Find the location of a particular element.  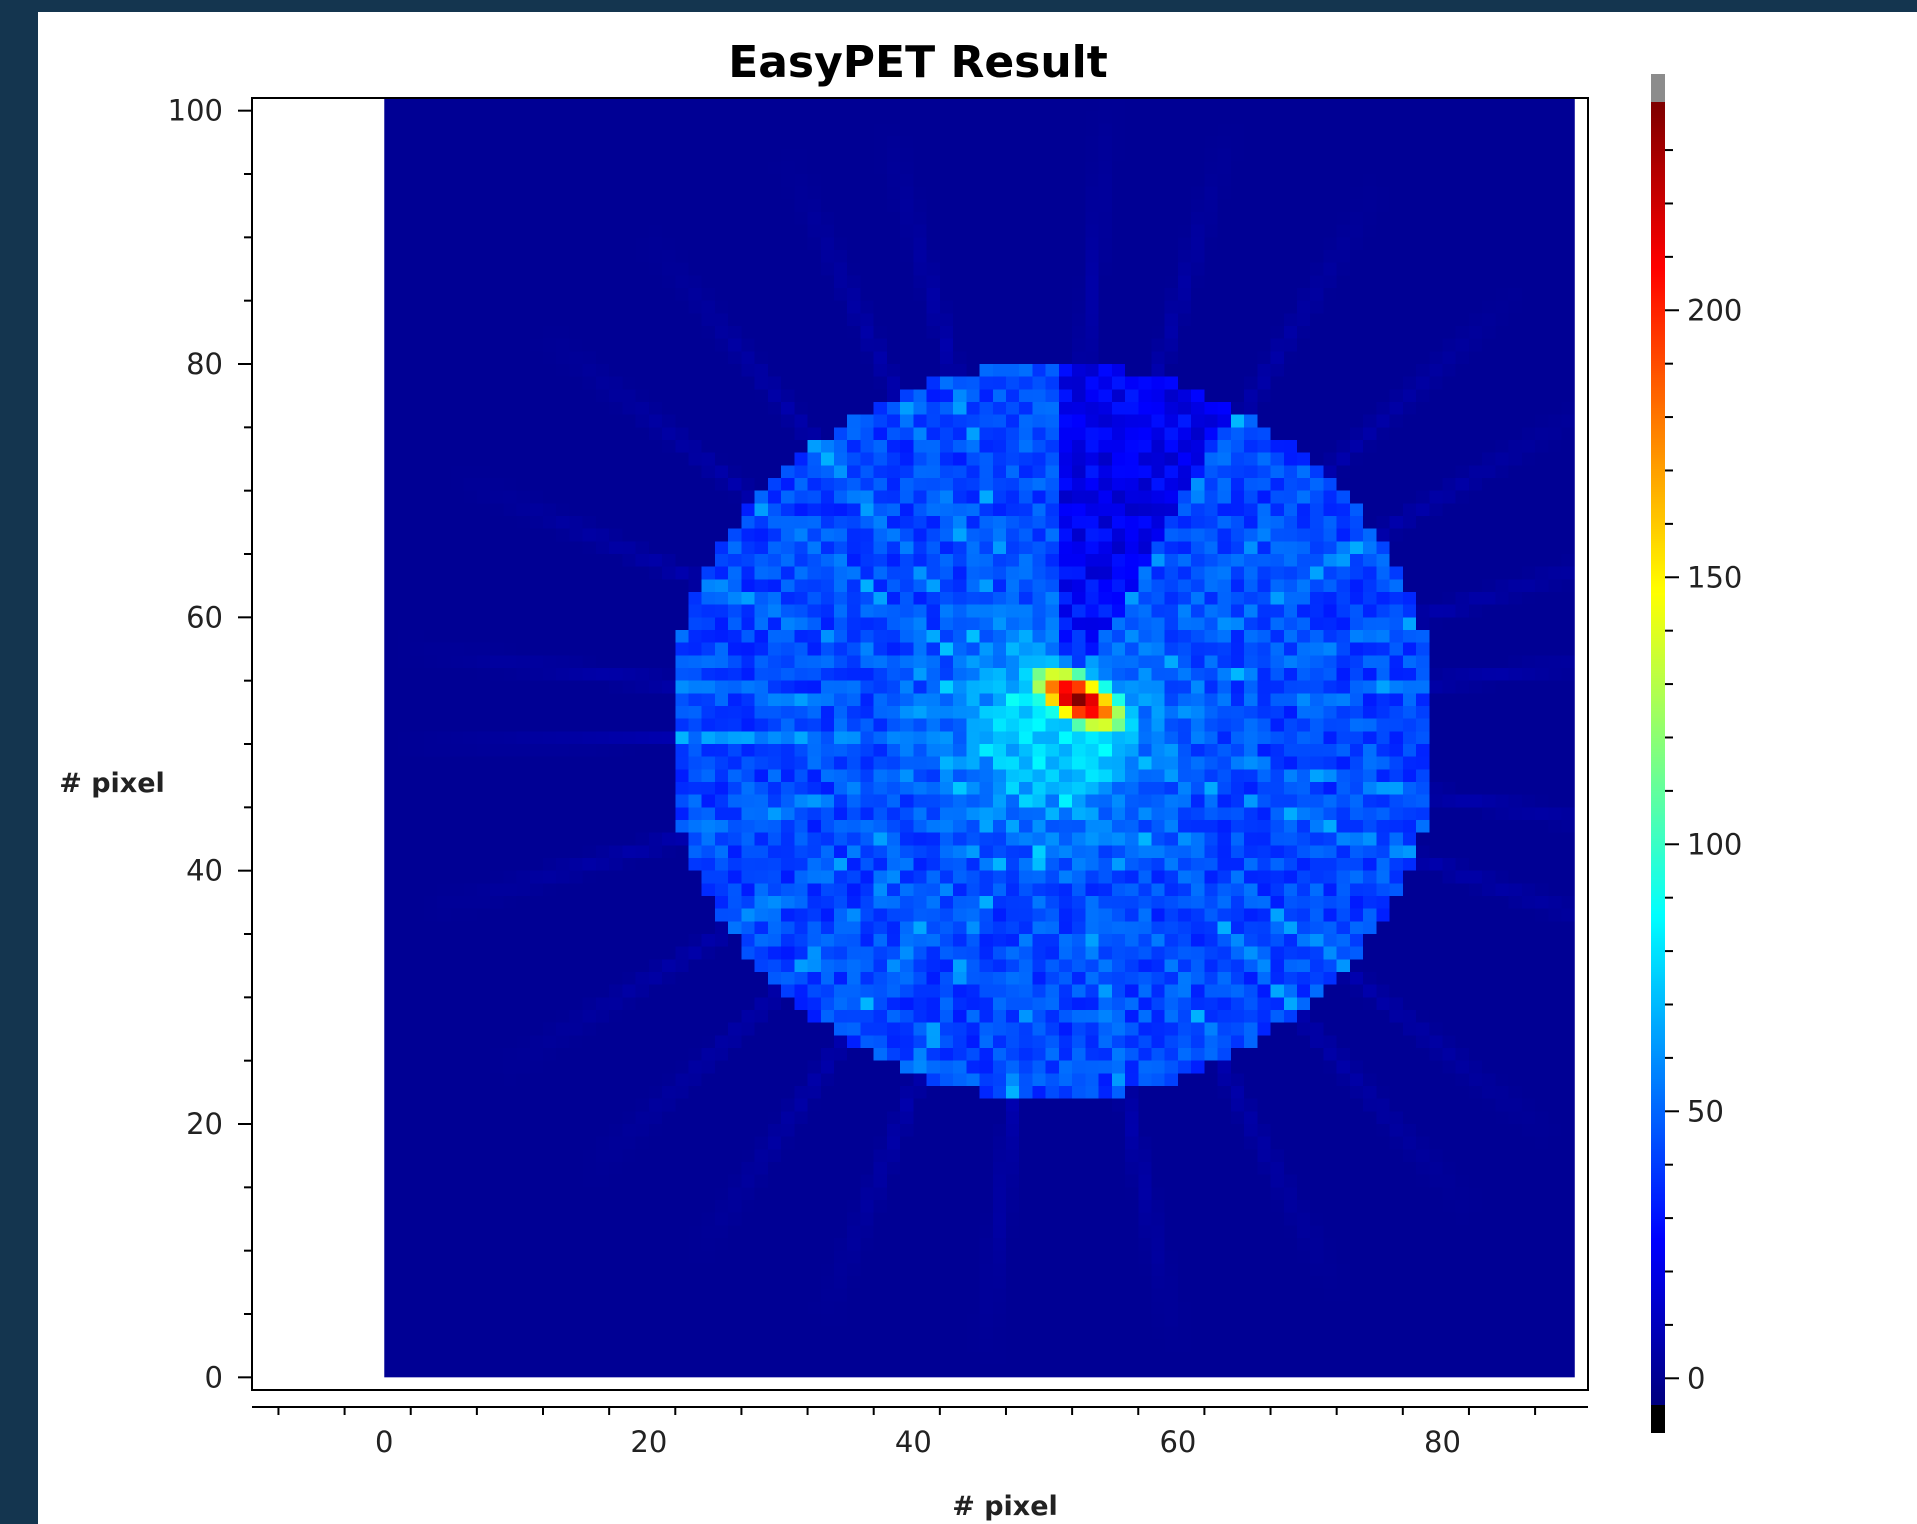

y-tick-label: 80 is located at coordinates (204, 364).